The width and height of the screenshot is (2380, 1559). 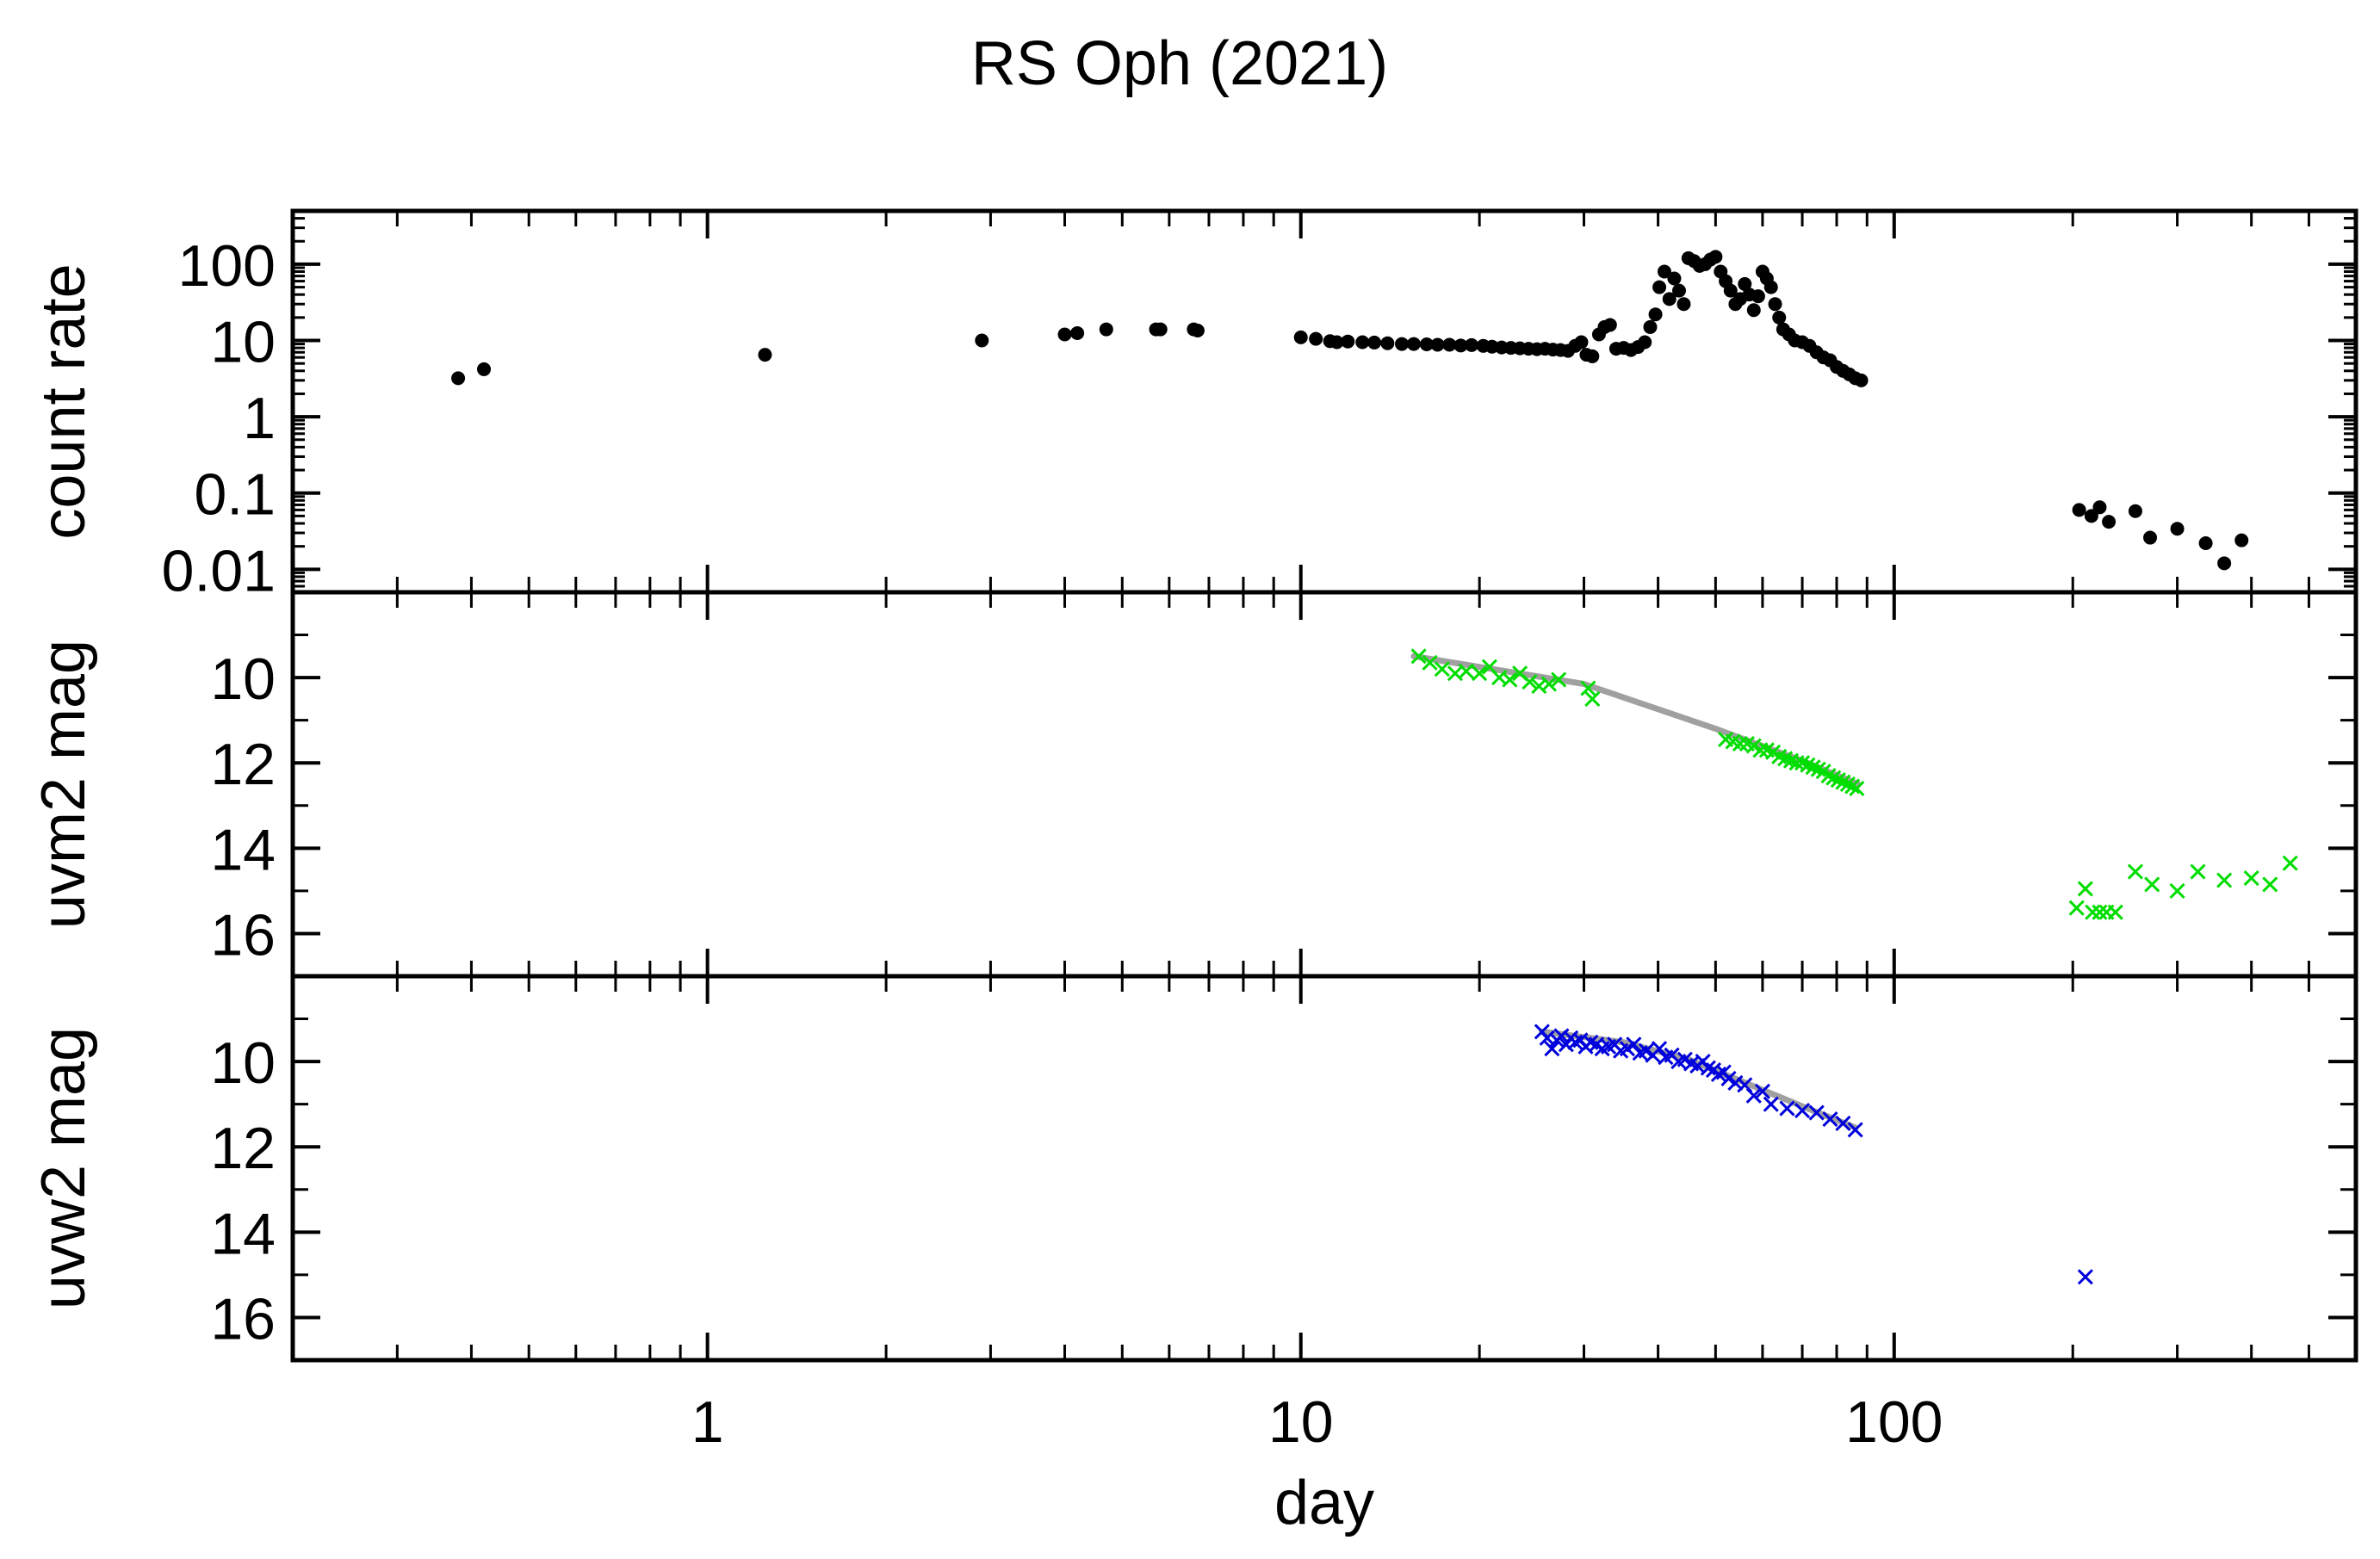 What do you see at coordinates (227, 266) in the screenshot?
I see `y-tick-label: 100` at bounding box center [227, 266].